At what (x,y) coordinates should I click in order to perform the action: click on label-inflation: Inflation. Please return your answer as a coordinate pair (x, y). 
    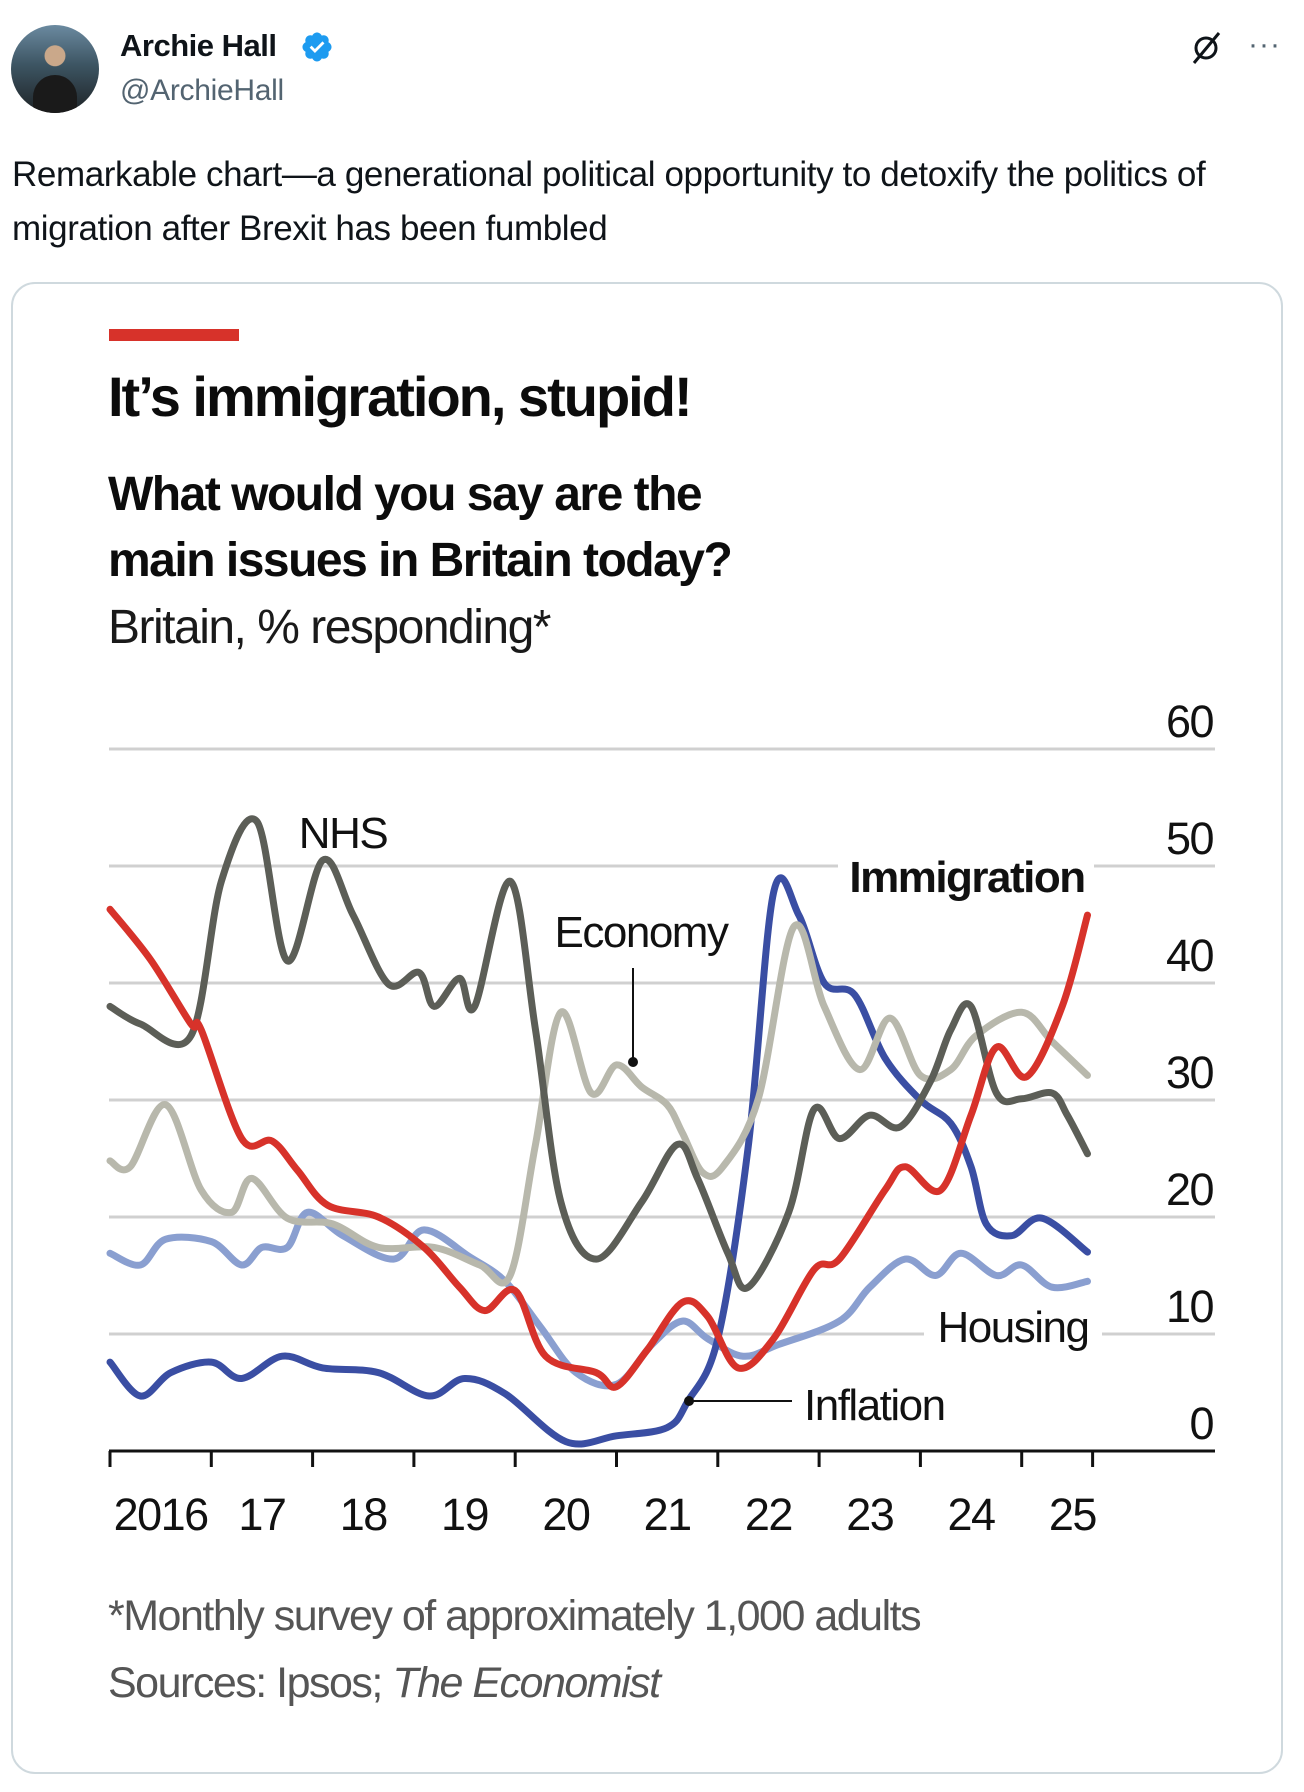
    Looking at the image, I should click on (874, 1405).